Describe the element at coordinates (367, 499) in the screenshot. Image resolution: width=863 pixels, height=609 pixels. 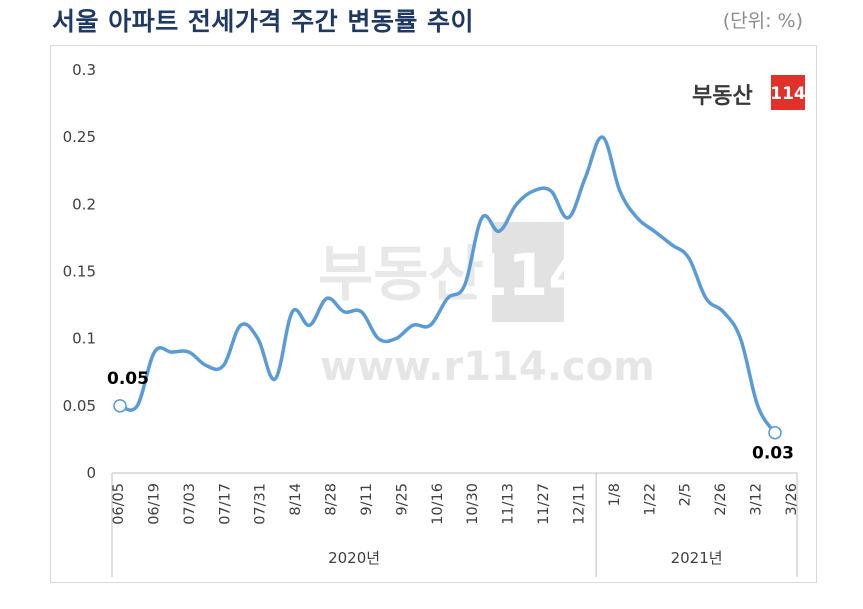
I see `x-tick-label: 9/11` at that location.